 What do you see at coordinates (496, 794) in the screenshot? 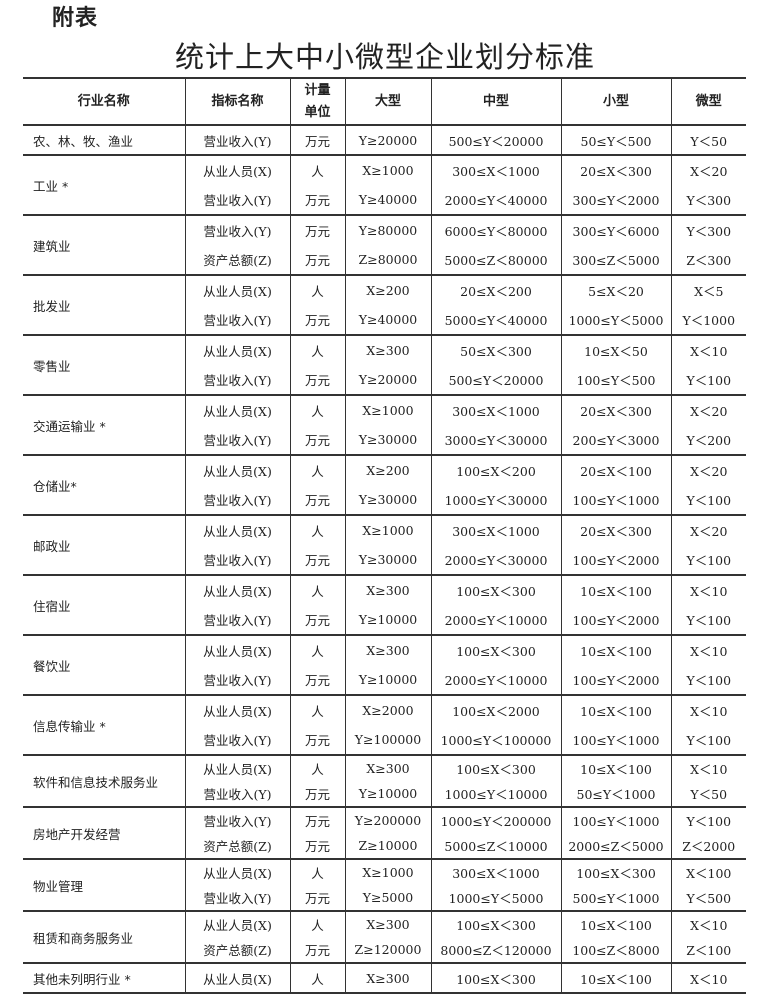
I see `medium-cell: 1000≤Y＜10000` at bounding box center [496, 794].